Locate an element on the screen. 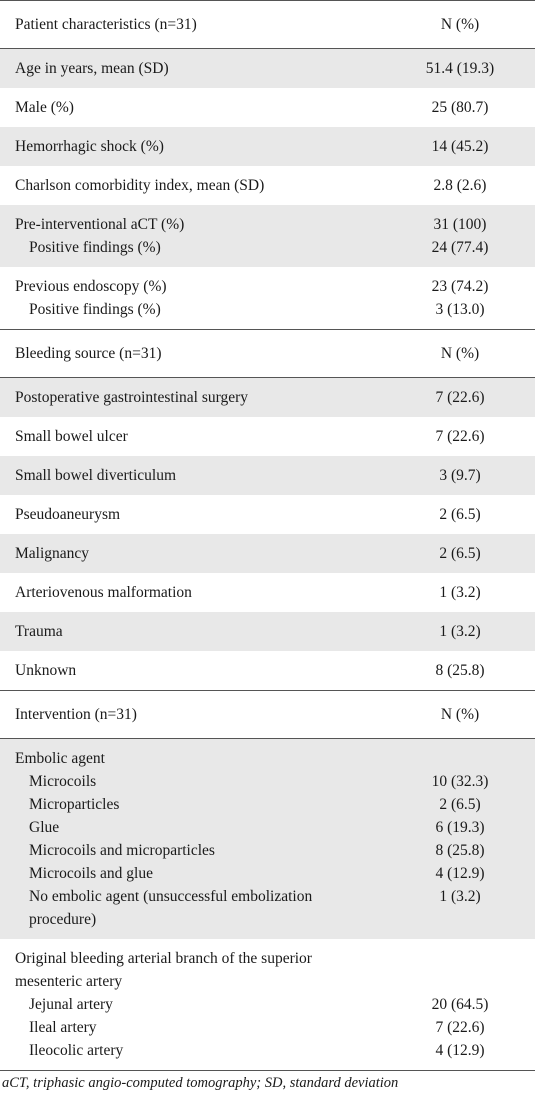 The width and height of the screenshot is (535, 1093). row-label: Trauma is located at coordinates (39, 631).